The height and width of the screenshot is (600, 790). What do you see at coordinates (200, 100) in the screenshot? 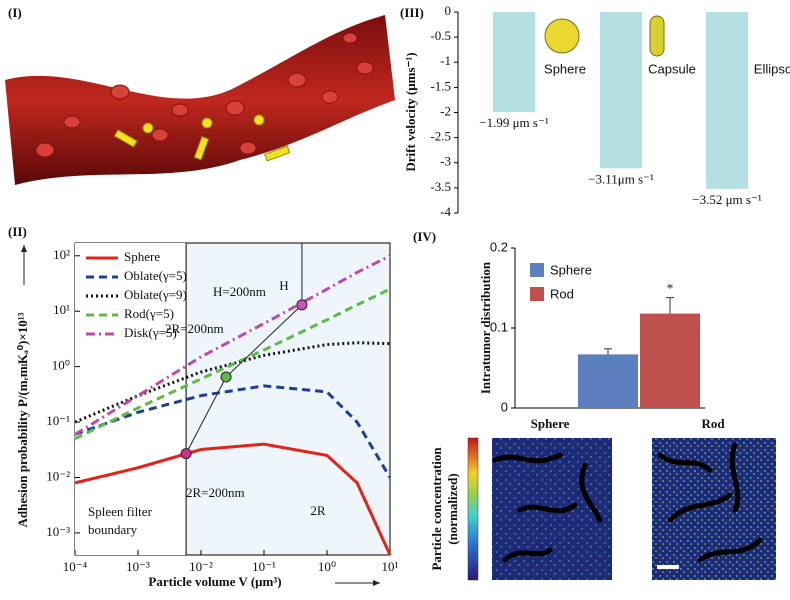
I see `vessel-illustration` at bounding box center [200, 100].